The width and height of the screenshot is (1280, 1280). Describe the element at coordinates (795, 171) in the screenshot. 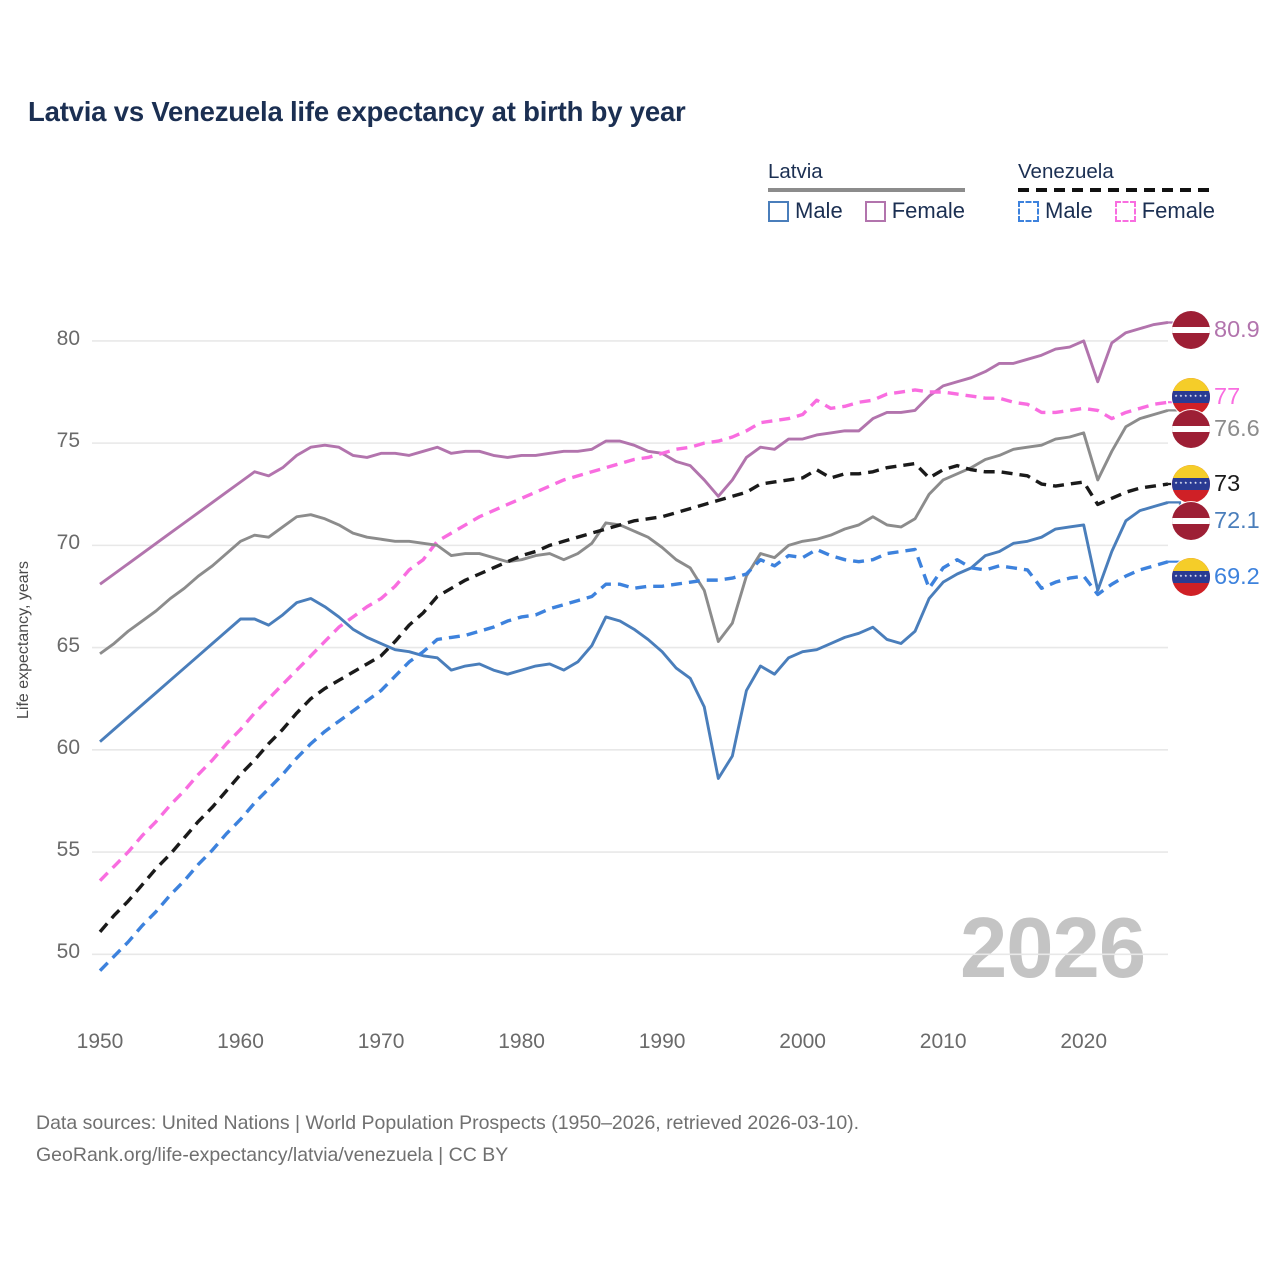

I see `legend-group-title: Latvia` at that location.